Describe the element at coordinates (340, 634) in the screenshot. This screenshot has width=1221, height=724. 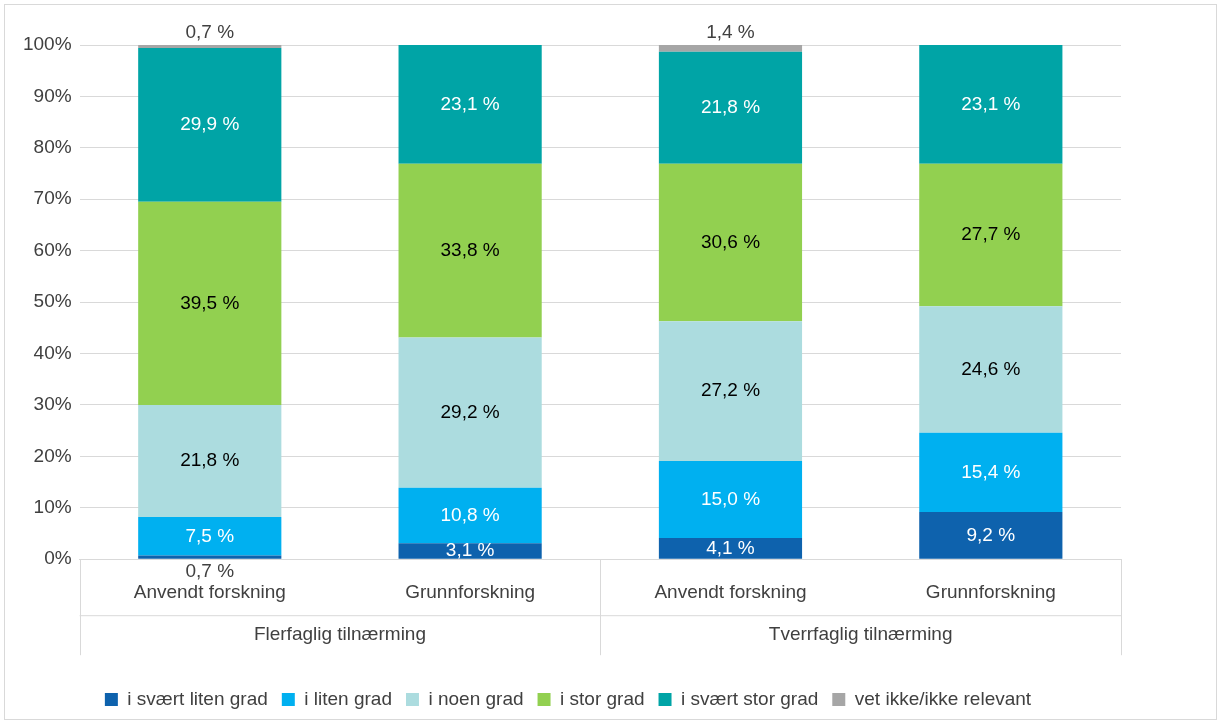
I see `text: Flerfaglig tilnærming` at that location.